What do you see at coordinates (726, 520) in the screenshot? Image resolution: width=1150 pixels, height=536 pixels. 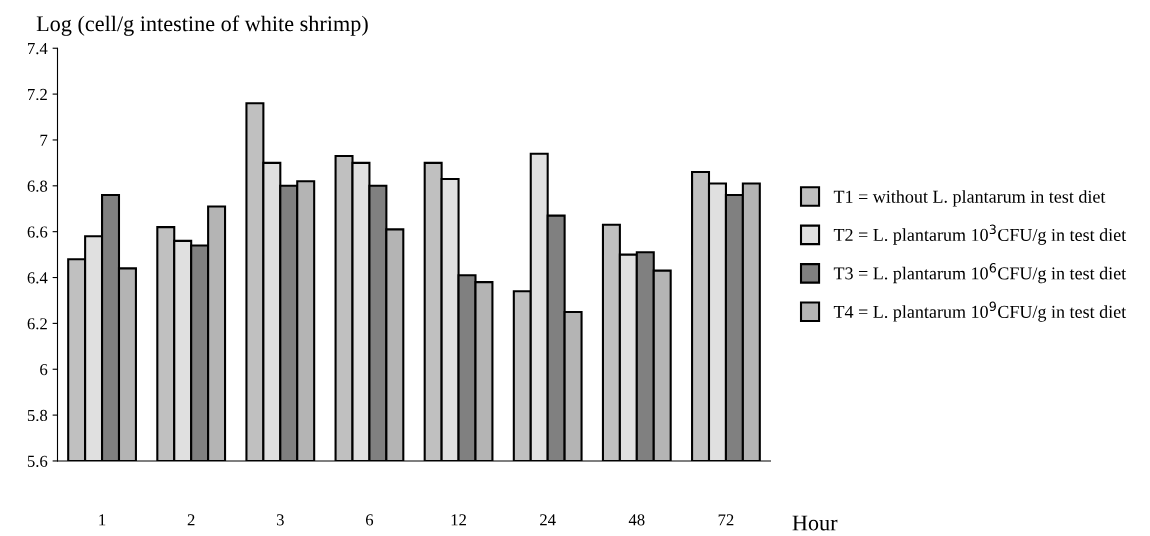 I see `x-tick-label: 72` at bounding box center [726, 520].